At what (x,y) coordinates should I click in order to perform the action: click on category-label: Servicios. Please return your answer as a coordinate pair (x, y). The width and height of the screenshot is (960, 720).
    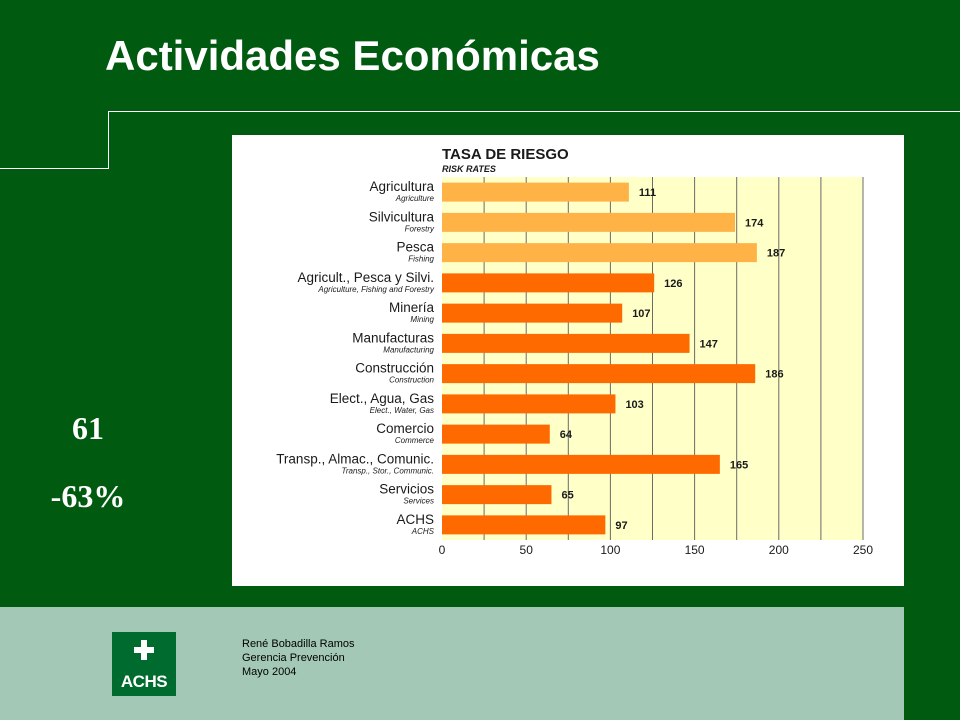
    Looking at the image, I should click on (406, 489).